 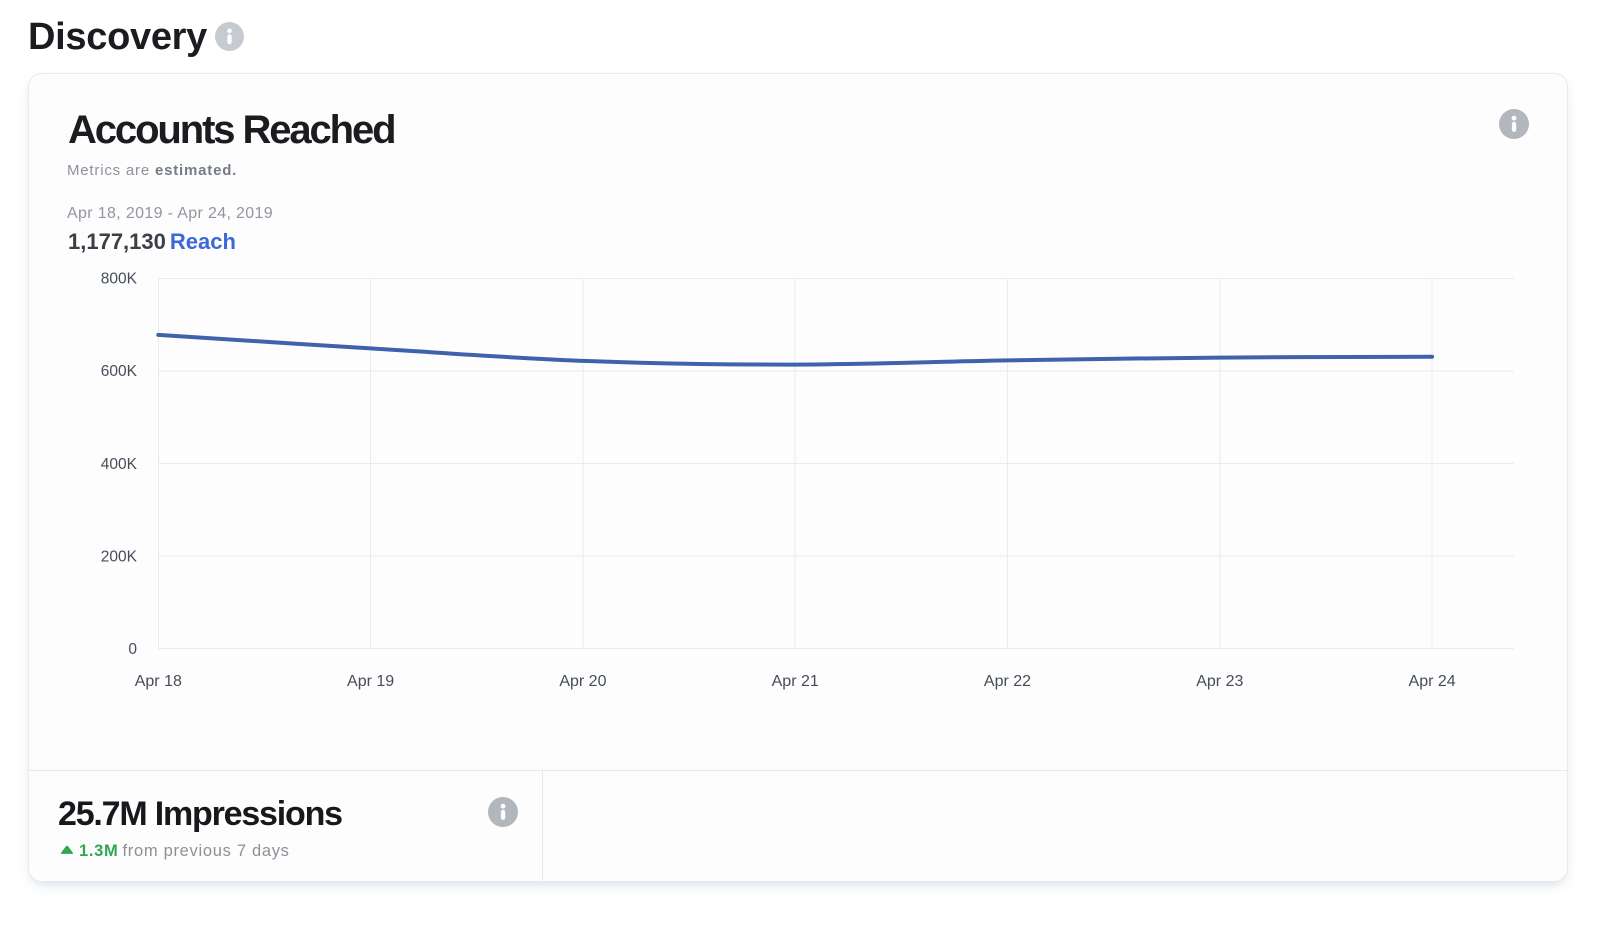 I want to click on svg-text: Apr 20, so click(x=582, y=681).